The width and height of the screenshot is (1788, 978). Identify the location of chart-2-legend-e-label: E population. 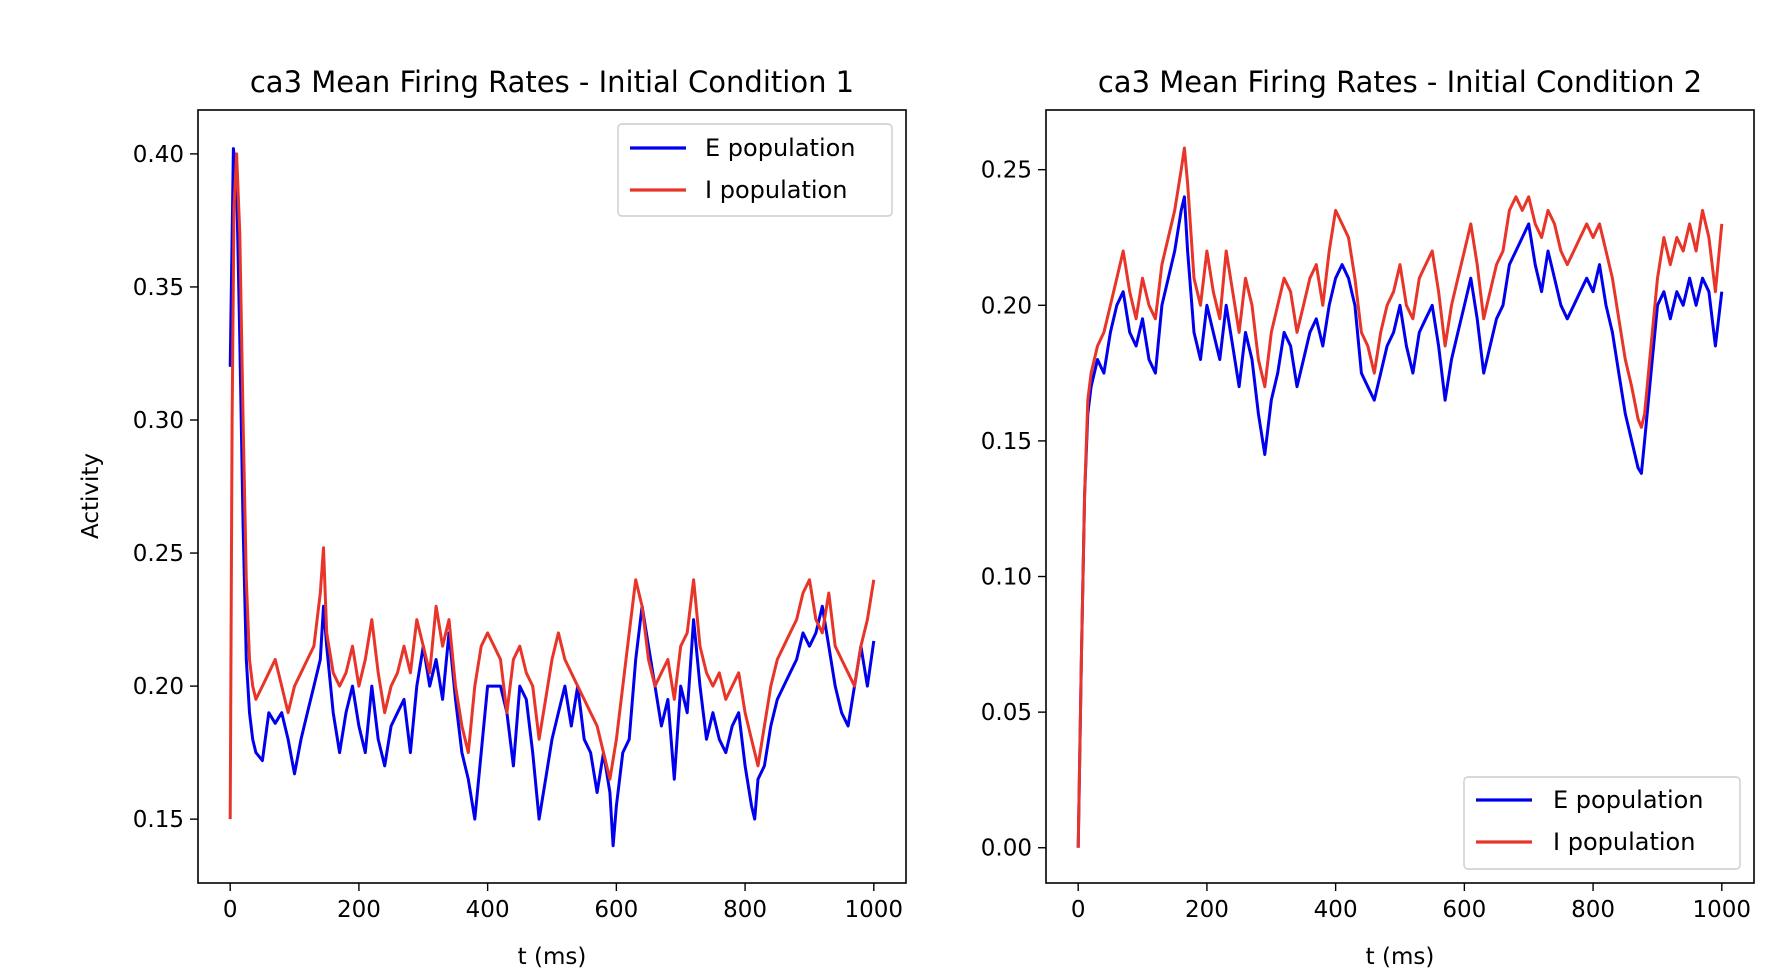
(1628, 800).